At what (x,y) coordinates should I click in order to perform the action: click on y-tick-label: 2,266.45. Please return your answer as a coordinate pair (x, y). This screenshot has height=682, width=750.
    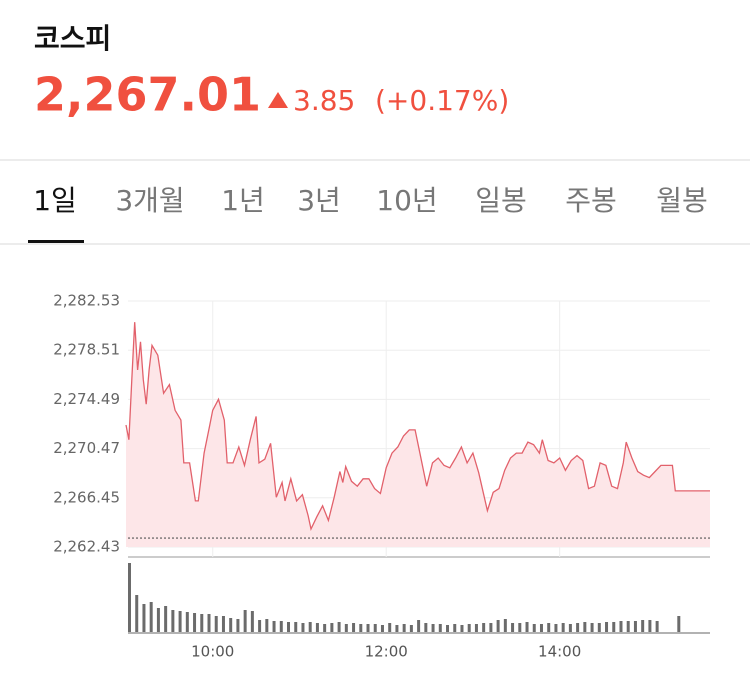
    Looking at the image, I should click on (86, 497).